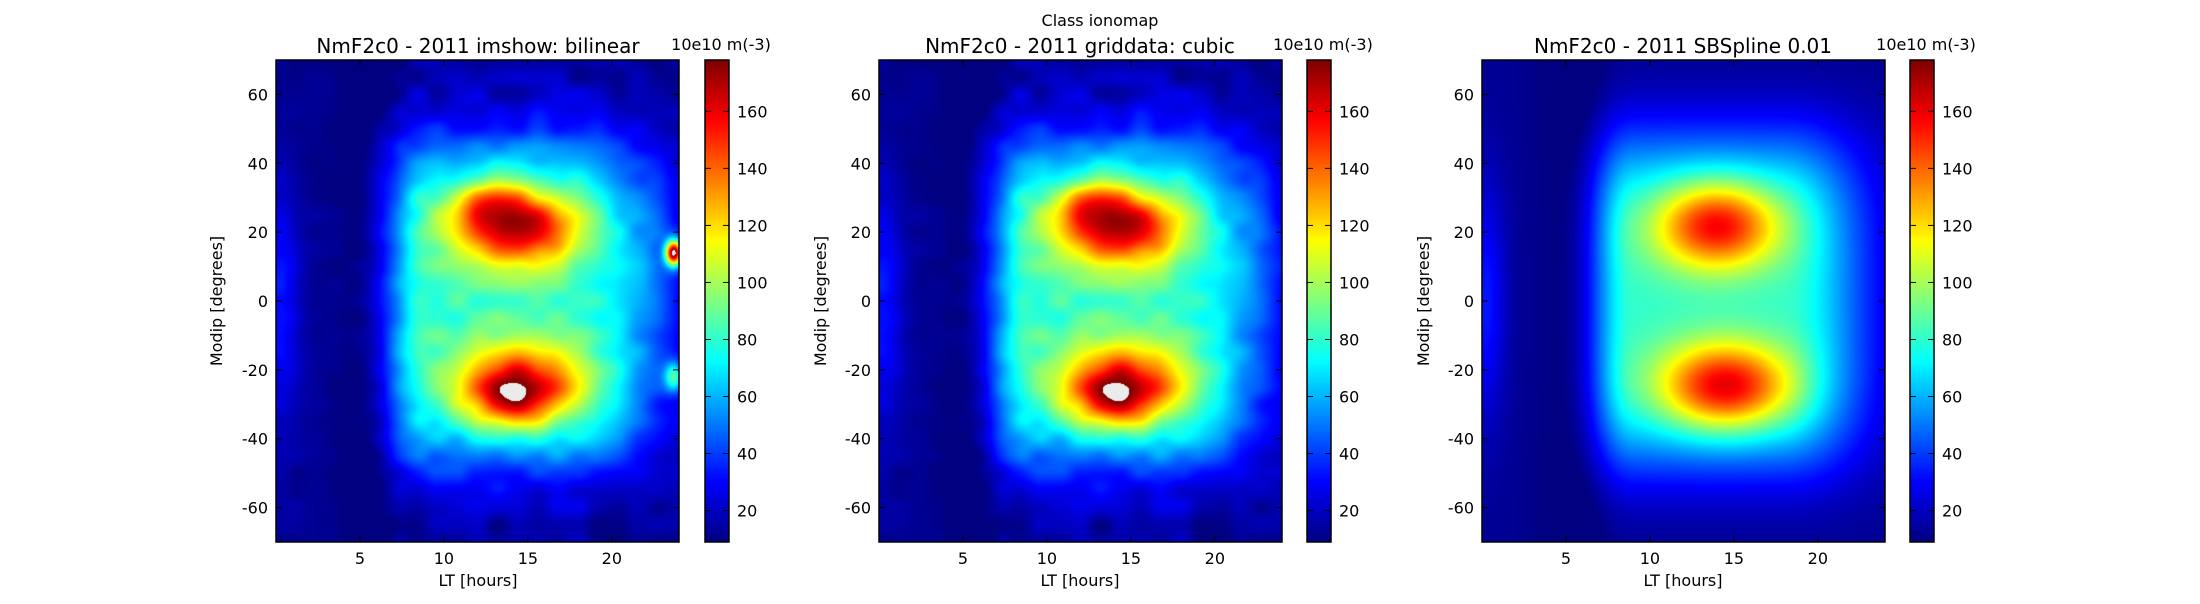 The height and width of the screenshot is (604, 2200). What do you see at coordinates (478, 46) in the screenshot?
I see `panel-1-title: NmF2c0 - 2011 imshow: bilinear` at bounding box center [478, 46].